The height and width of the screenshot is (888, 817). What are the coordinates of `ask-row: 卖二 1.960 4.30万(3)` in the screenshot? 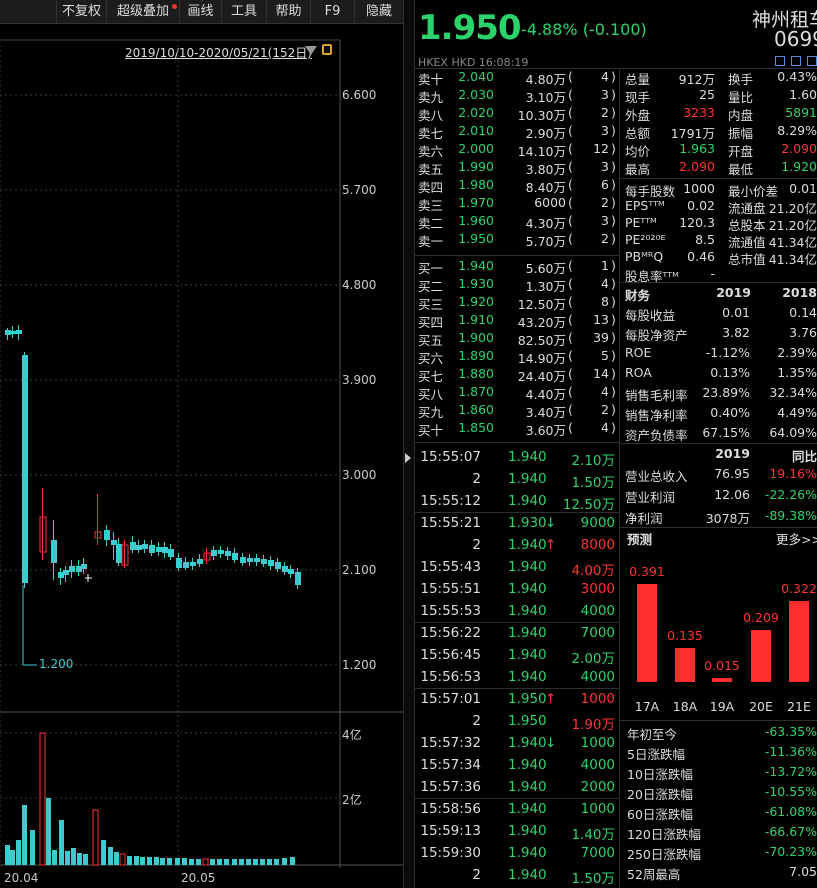 It's located at (518, 222).